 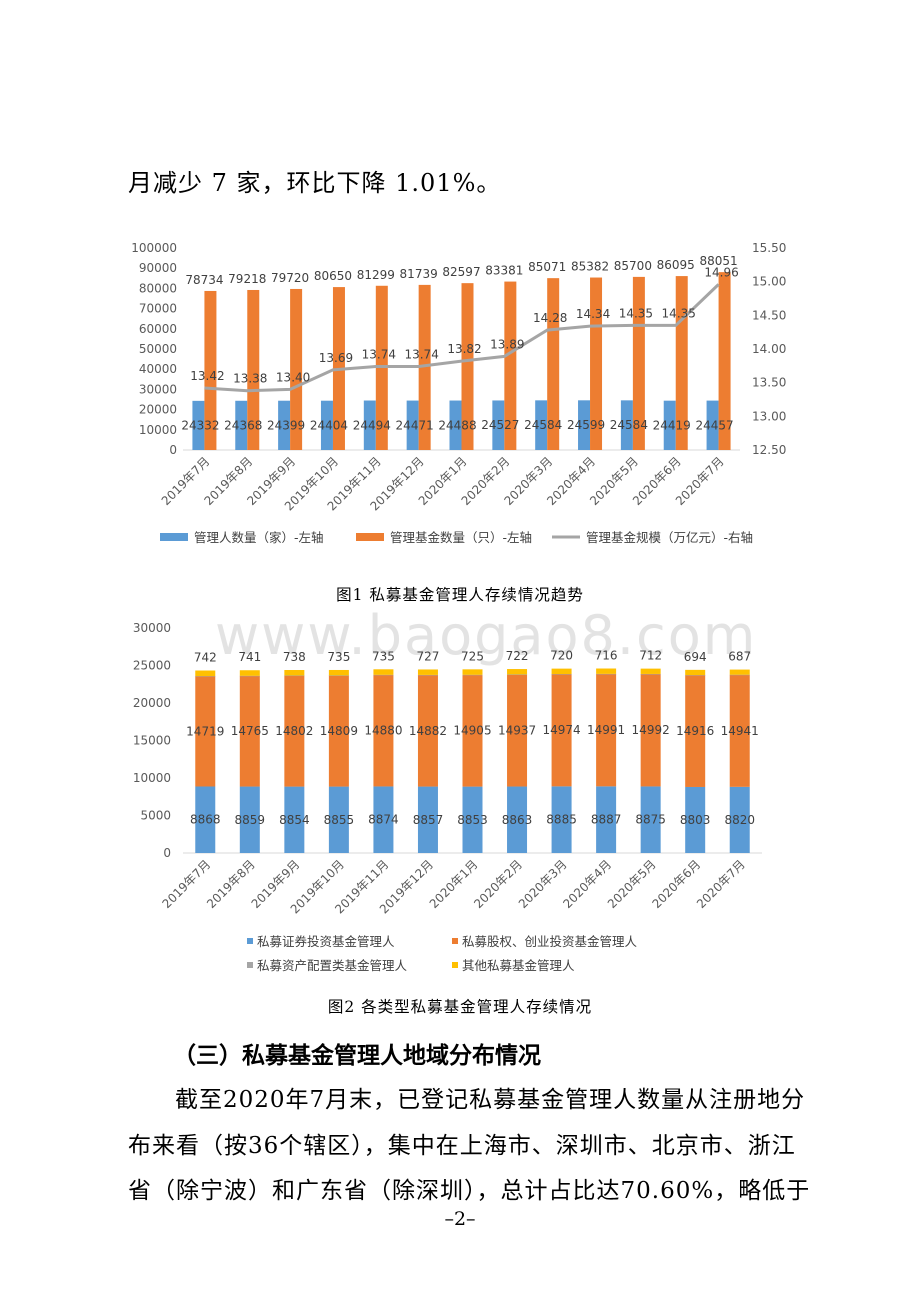 What do you see at coordinates (469, 1191) in the screenshot?
I see `body-line-3: 省（除宁波）和广东省（除深圳），总计占比达70.60%，略低于` at bounding box center [469, 1191].